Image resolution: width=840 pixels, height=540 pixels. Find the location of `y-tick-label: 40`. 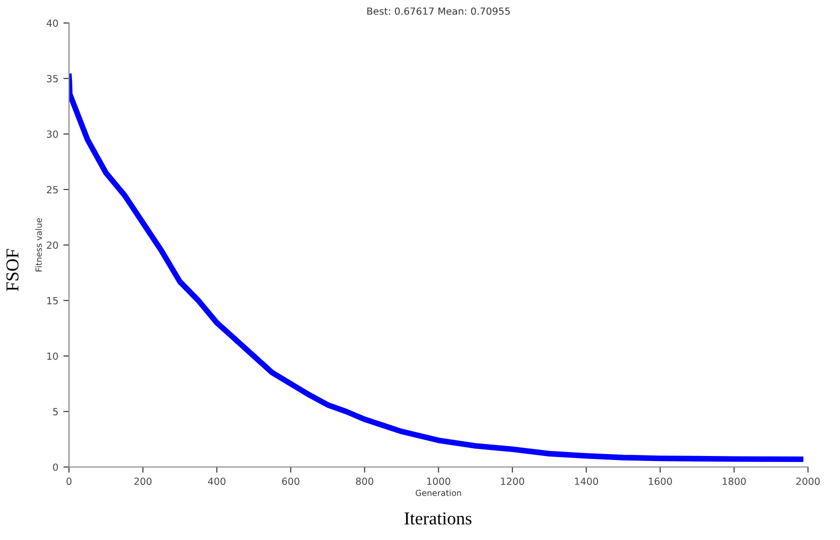

y-tick-label: 40 is located at coordinates (52, 23).